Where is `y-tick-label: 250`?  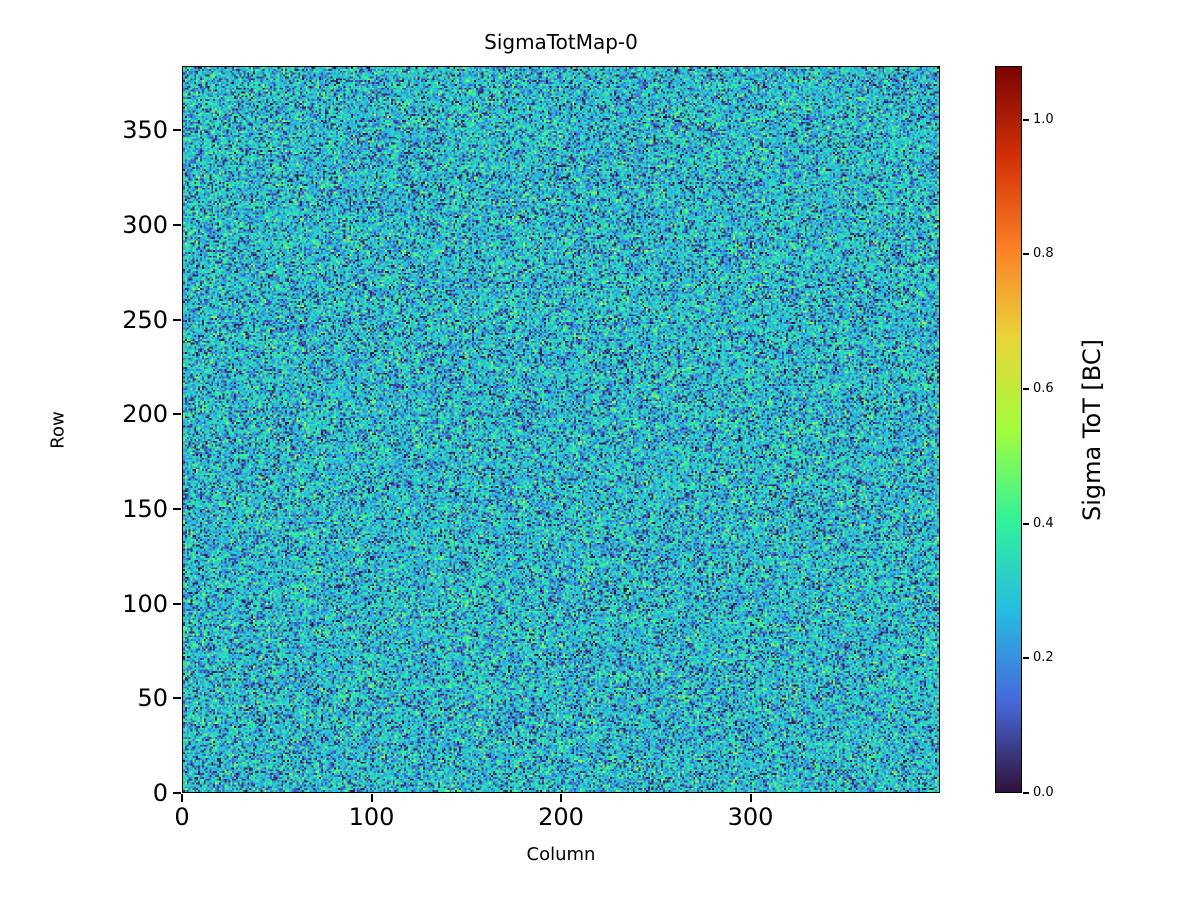
y-tick-label: 250 is located at coordinates (145, 319).